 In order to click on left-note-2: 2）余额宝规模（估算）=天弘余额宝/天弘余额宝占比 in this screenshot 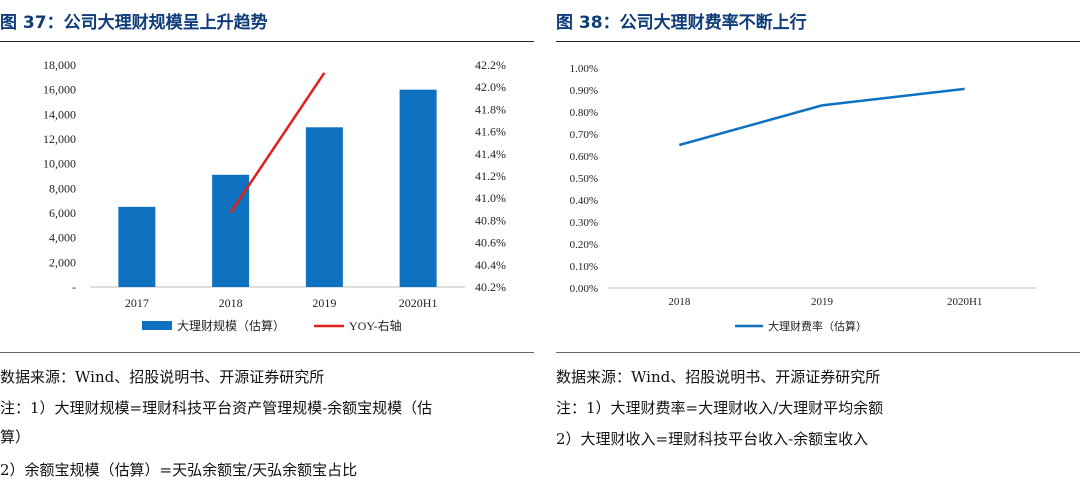, I will do `click(179, 470)`.